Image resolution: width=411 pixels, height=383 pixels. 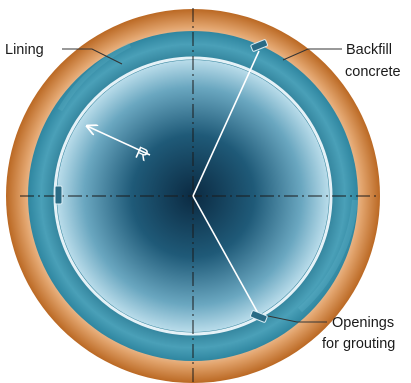 I want to click on backfill-label-line2: concrete, so click(x=373, y=72).